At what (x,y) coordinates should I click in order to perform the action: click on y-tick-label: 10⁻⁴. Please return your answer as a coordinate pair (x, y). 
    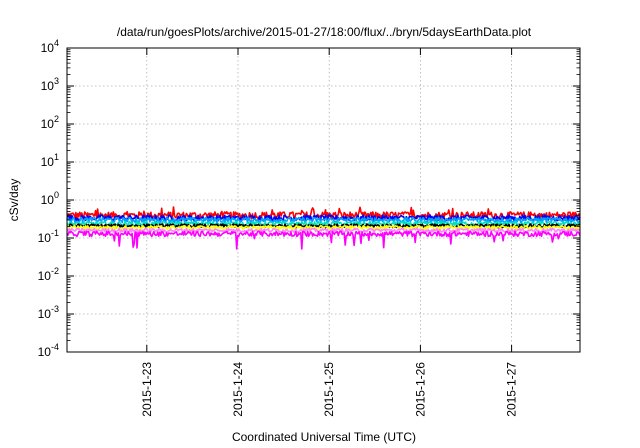
    Looking at the image, I should click on (48, 350).